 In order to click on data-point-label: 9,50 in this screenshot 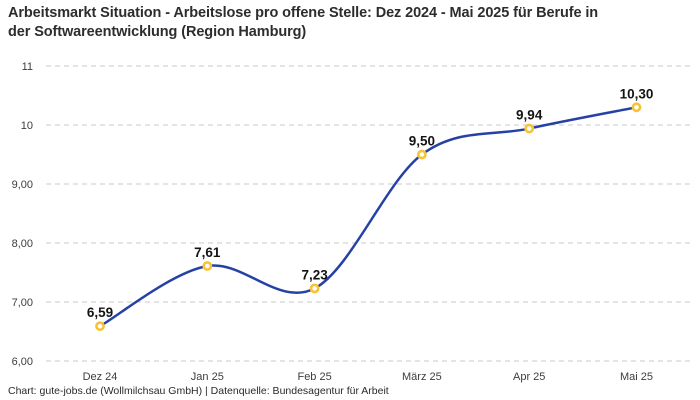, I will do `click(422, 141)`.